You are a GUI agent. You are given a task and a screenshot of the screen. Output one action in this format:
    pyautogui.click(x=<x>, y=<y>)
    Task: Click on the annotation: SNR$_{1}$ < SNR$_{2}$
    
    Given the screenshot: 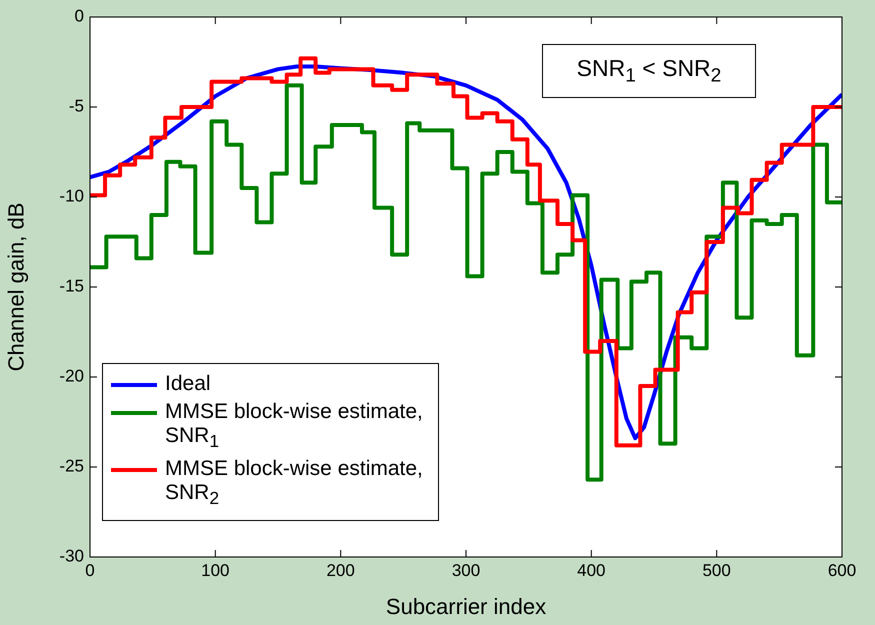 What is the action you would take?
    pyautogui.click(x=649, y=71)
    